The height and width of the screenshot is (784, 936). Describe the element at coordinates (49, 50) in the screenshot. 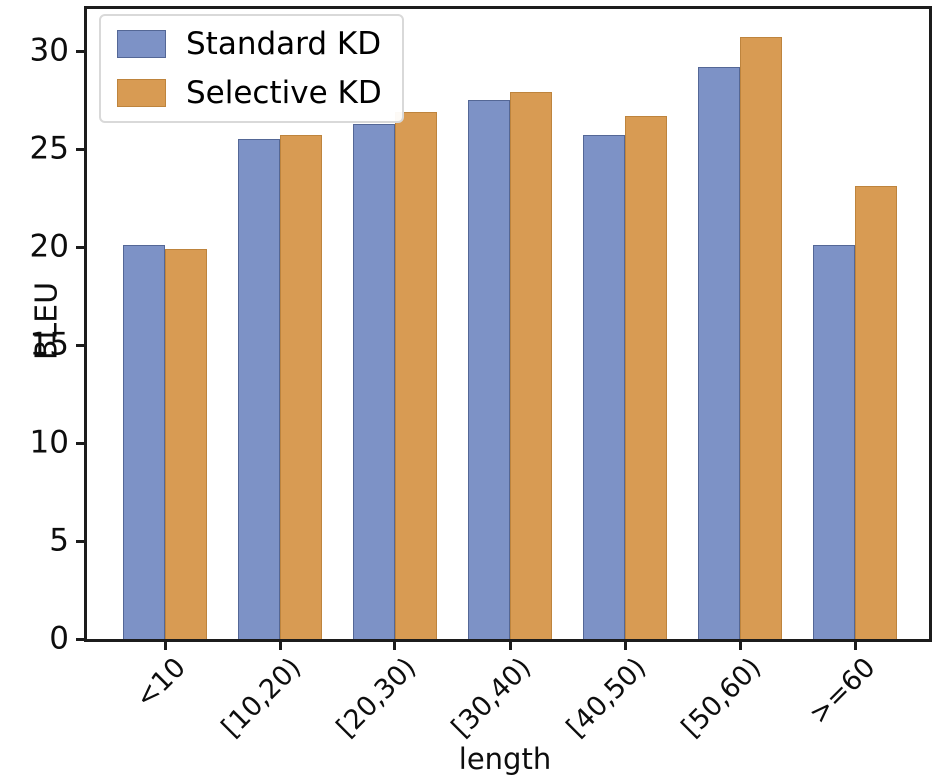

I see `y-tick-label: 30` at that location.